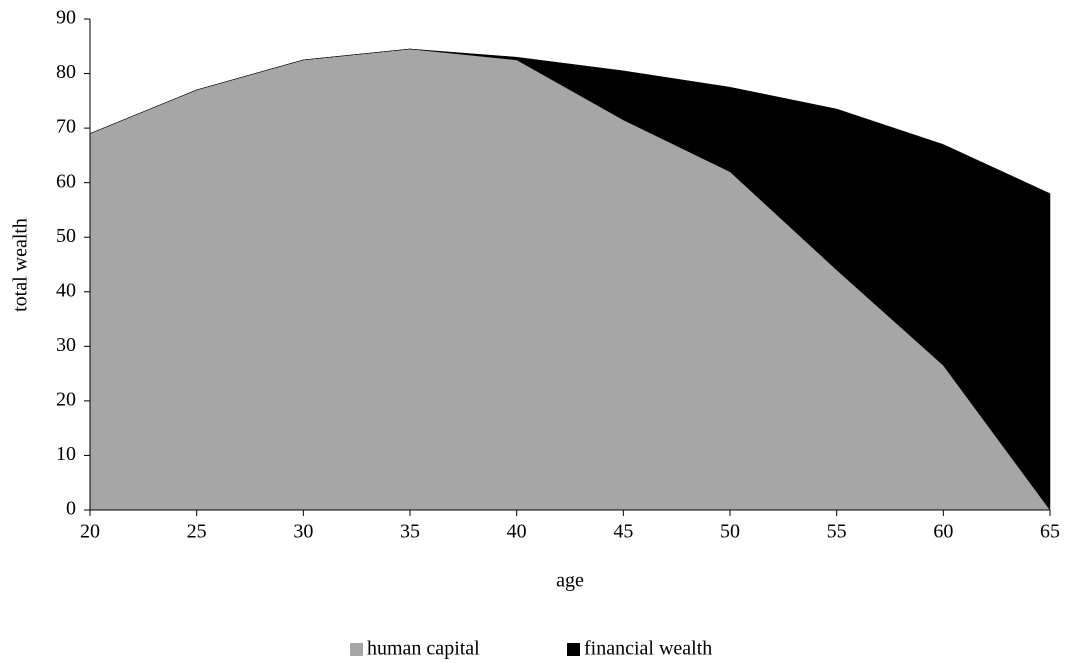  I want to click on x-tick-label: 25, so click(197, 532).